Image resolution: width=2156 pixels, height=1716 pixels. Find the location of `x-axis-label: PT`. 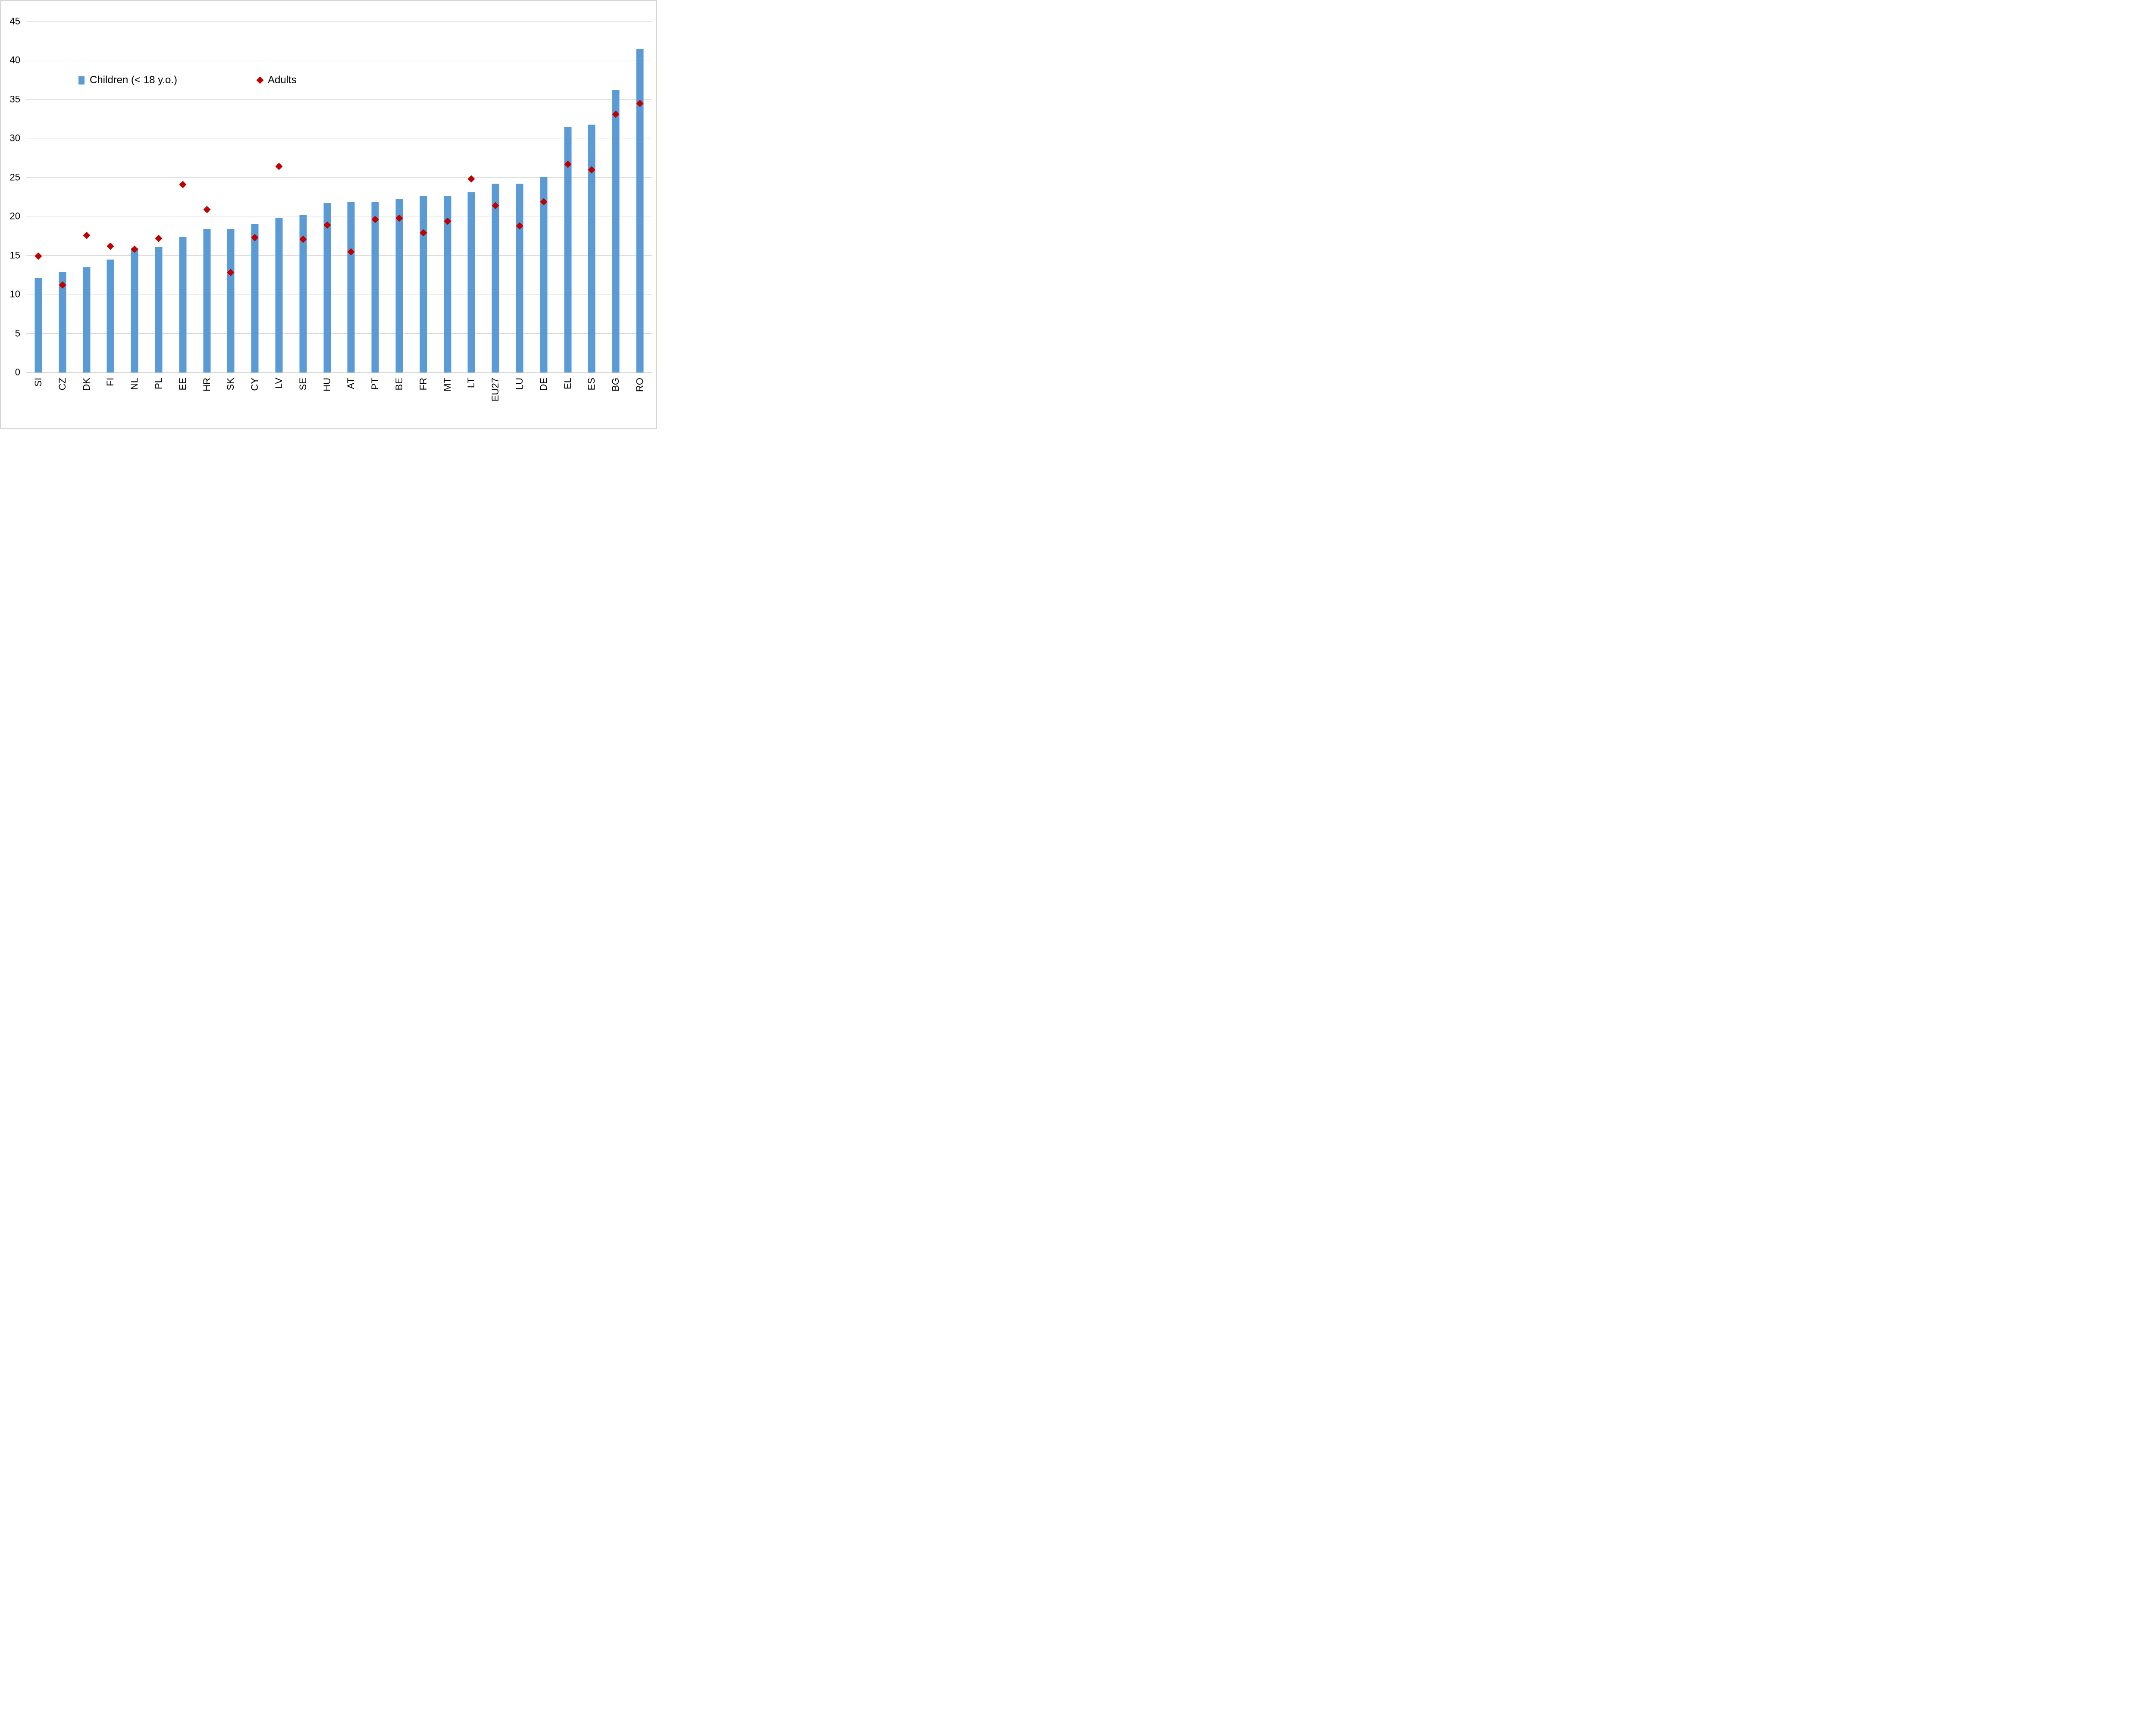

x-axis-label: PT is located at coordinates (375, 384).